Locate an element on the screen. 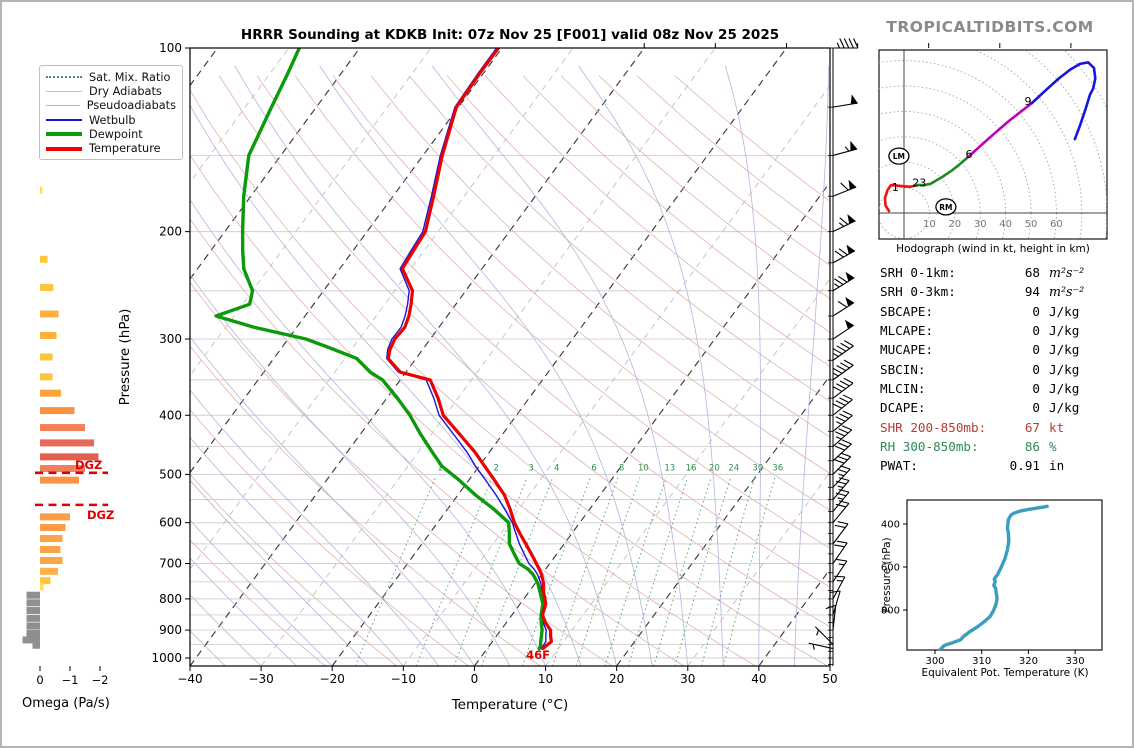  skewt-yaxis-title: Pressure (hPa) is located at coordinates (125, 357).